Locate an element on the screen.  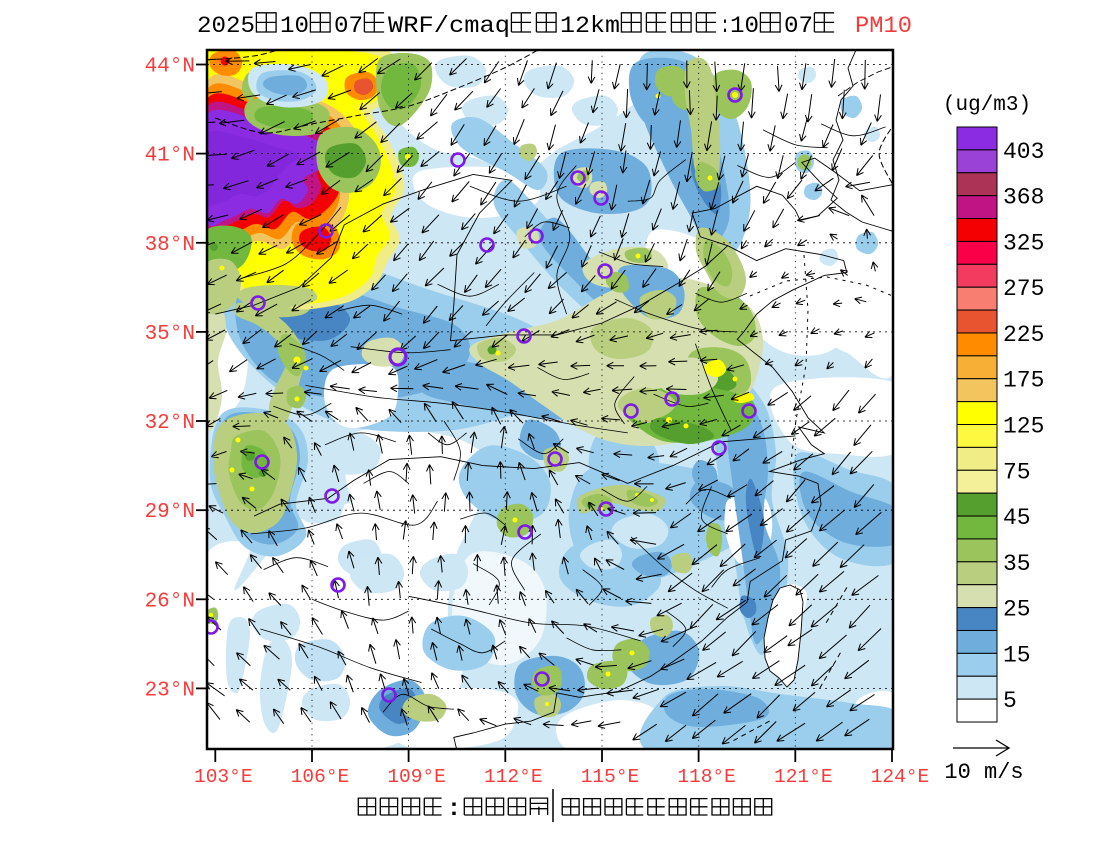
svg-text: 35 is located at coordinates (1017, 564).